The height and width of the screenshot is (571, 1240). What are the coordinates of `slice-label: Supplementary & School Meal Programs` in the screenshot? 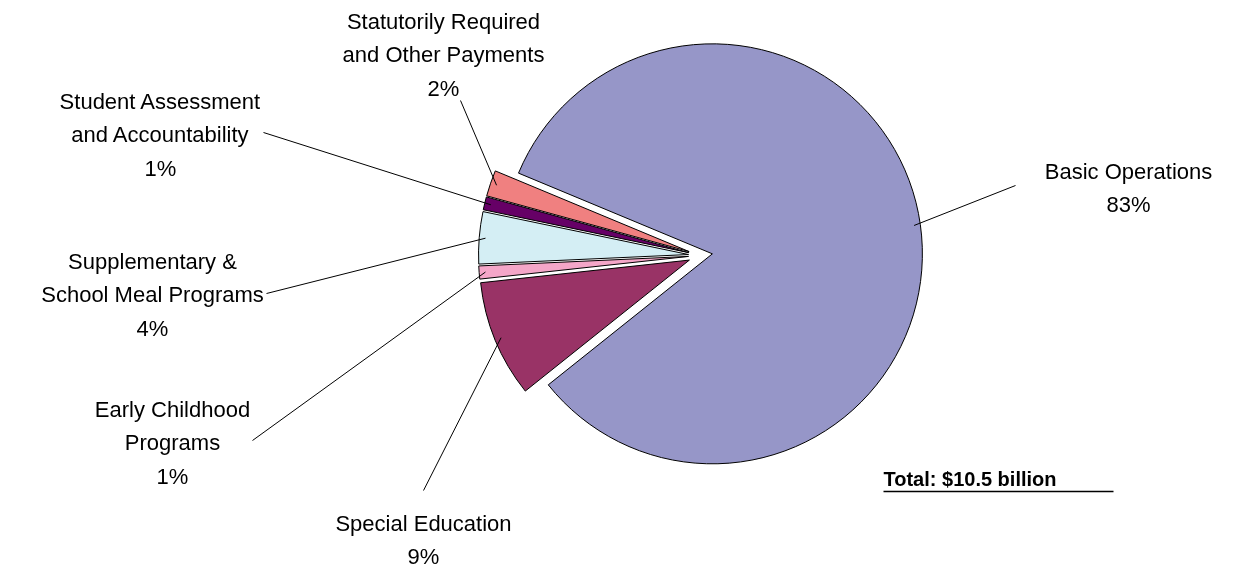 It's located at (152, 278).